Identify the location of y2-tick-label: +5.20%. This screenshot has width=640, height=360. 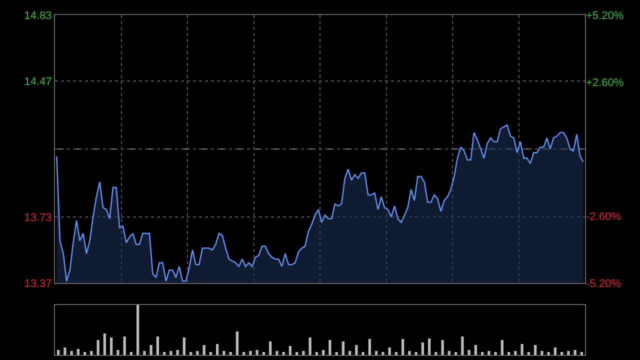
(605, 16).